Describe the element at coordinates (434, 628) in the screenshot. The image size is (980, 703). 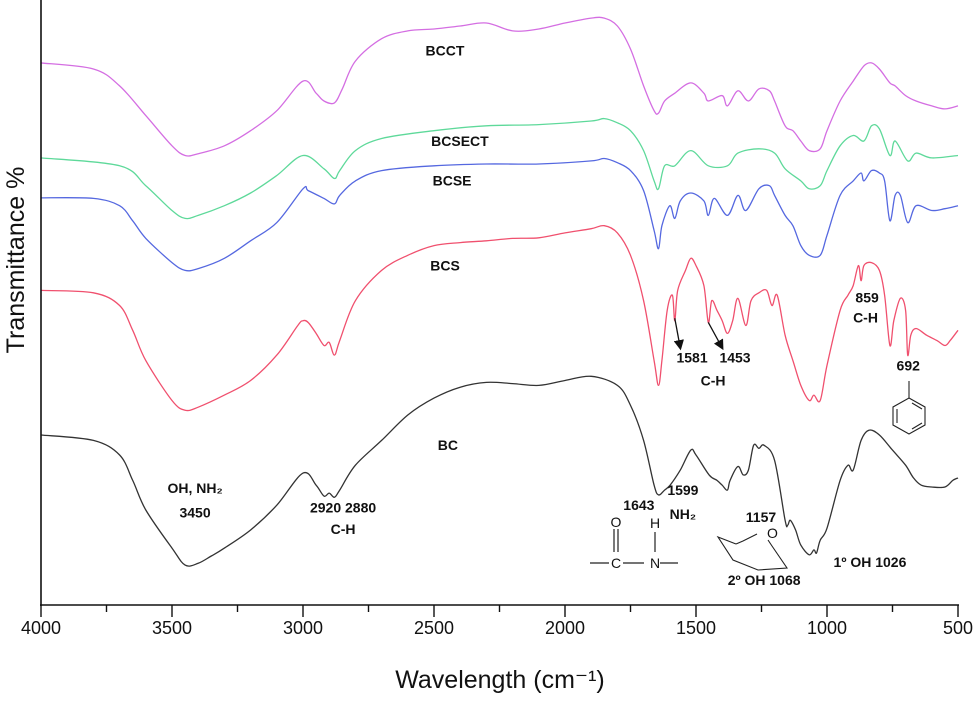
I see `x-tick-label: 2500` at that location.